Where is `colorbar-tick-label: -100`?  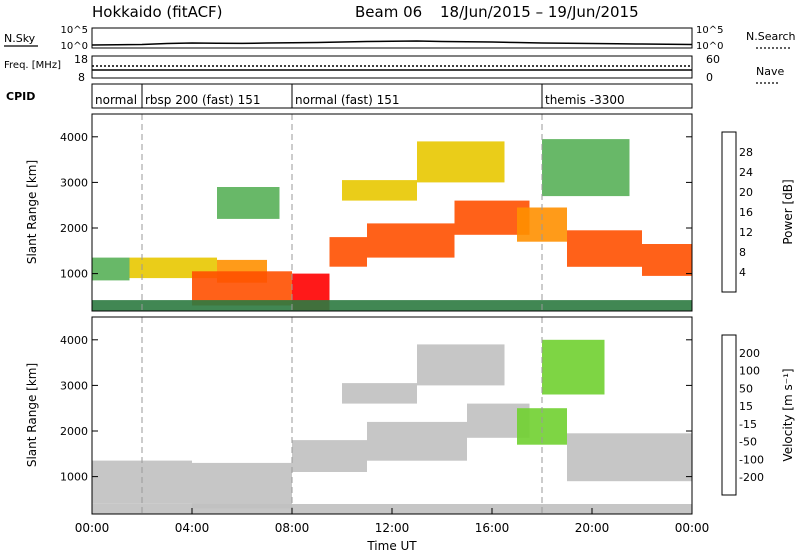
colorbar-tick-label: -100 is located at coordinates (751, 459).